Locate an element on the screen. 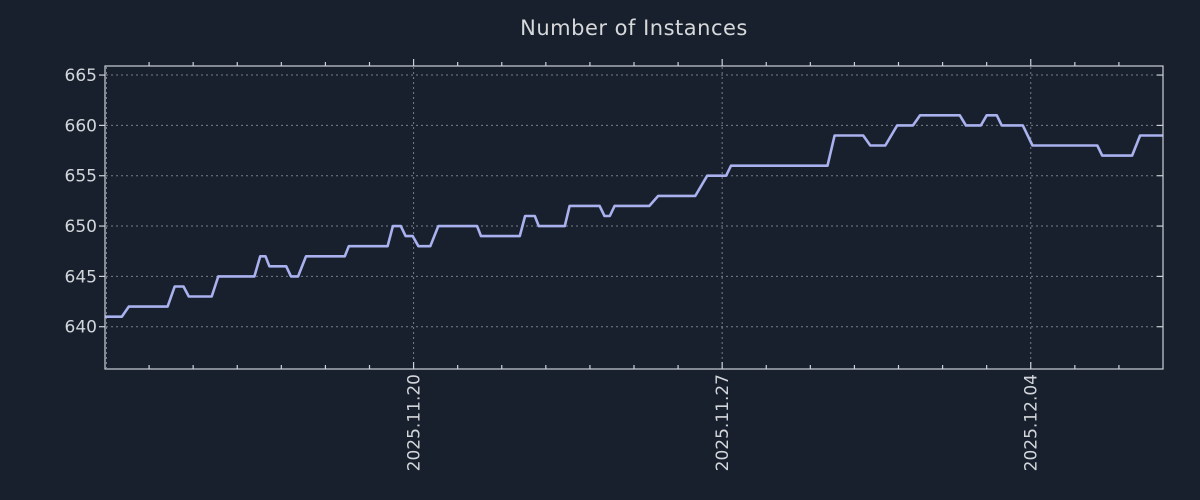 The width and height of the screenshot is (1200, 500). y-axis-tick-label: 665 is located at coordinates (81, 76).